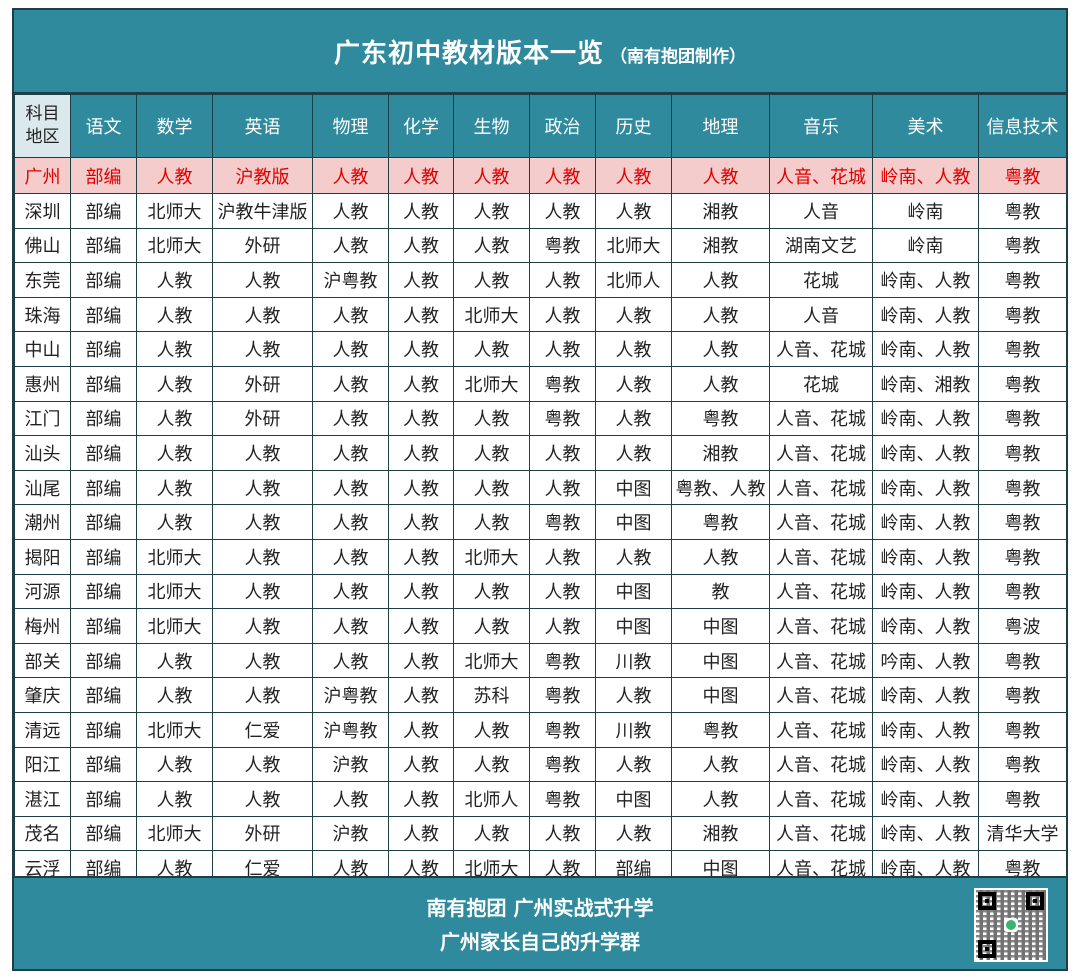 The image size is (1080, 979). What do you see at coordinates (42, 126) in the screenshot?
I see `corner-header: 科目 地区` at bounding box center [42, 126].